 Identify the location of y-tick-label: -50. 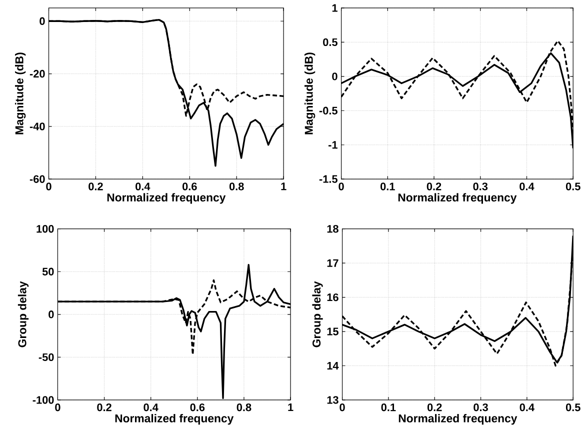
(46, 357).